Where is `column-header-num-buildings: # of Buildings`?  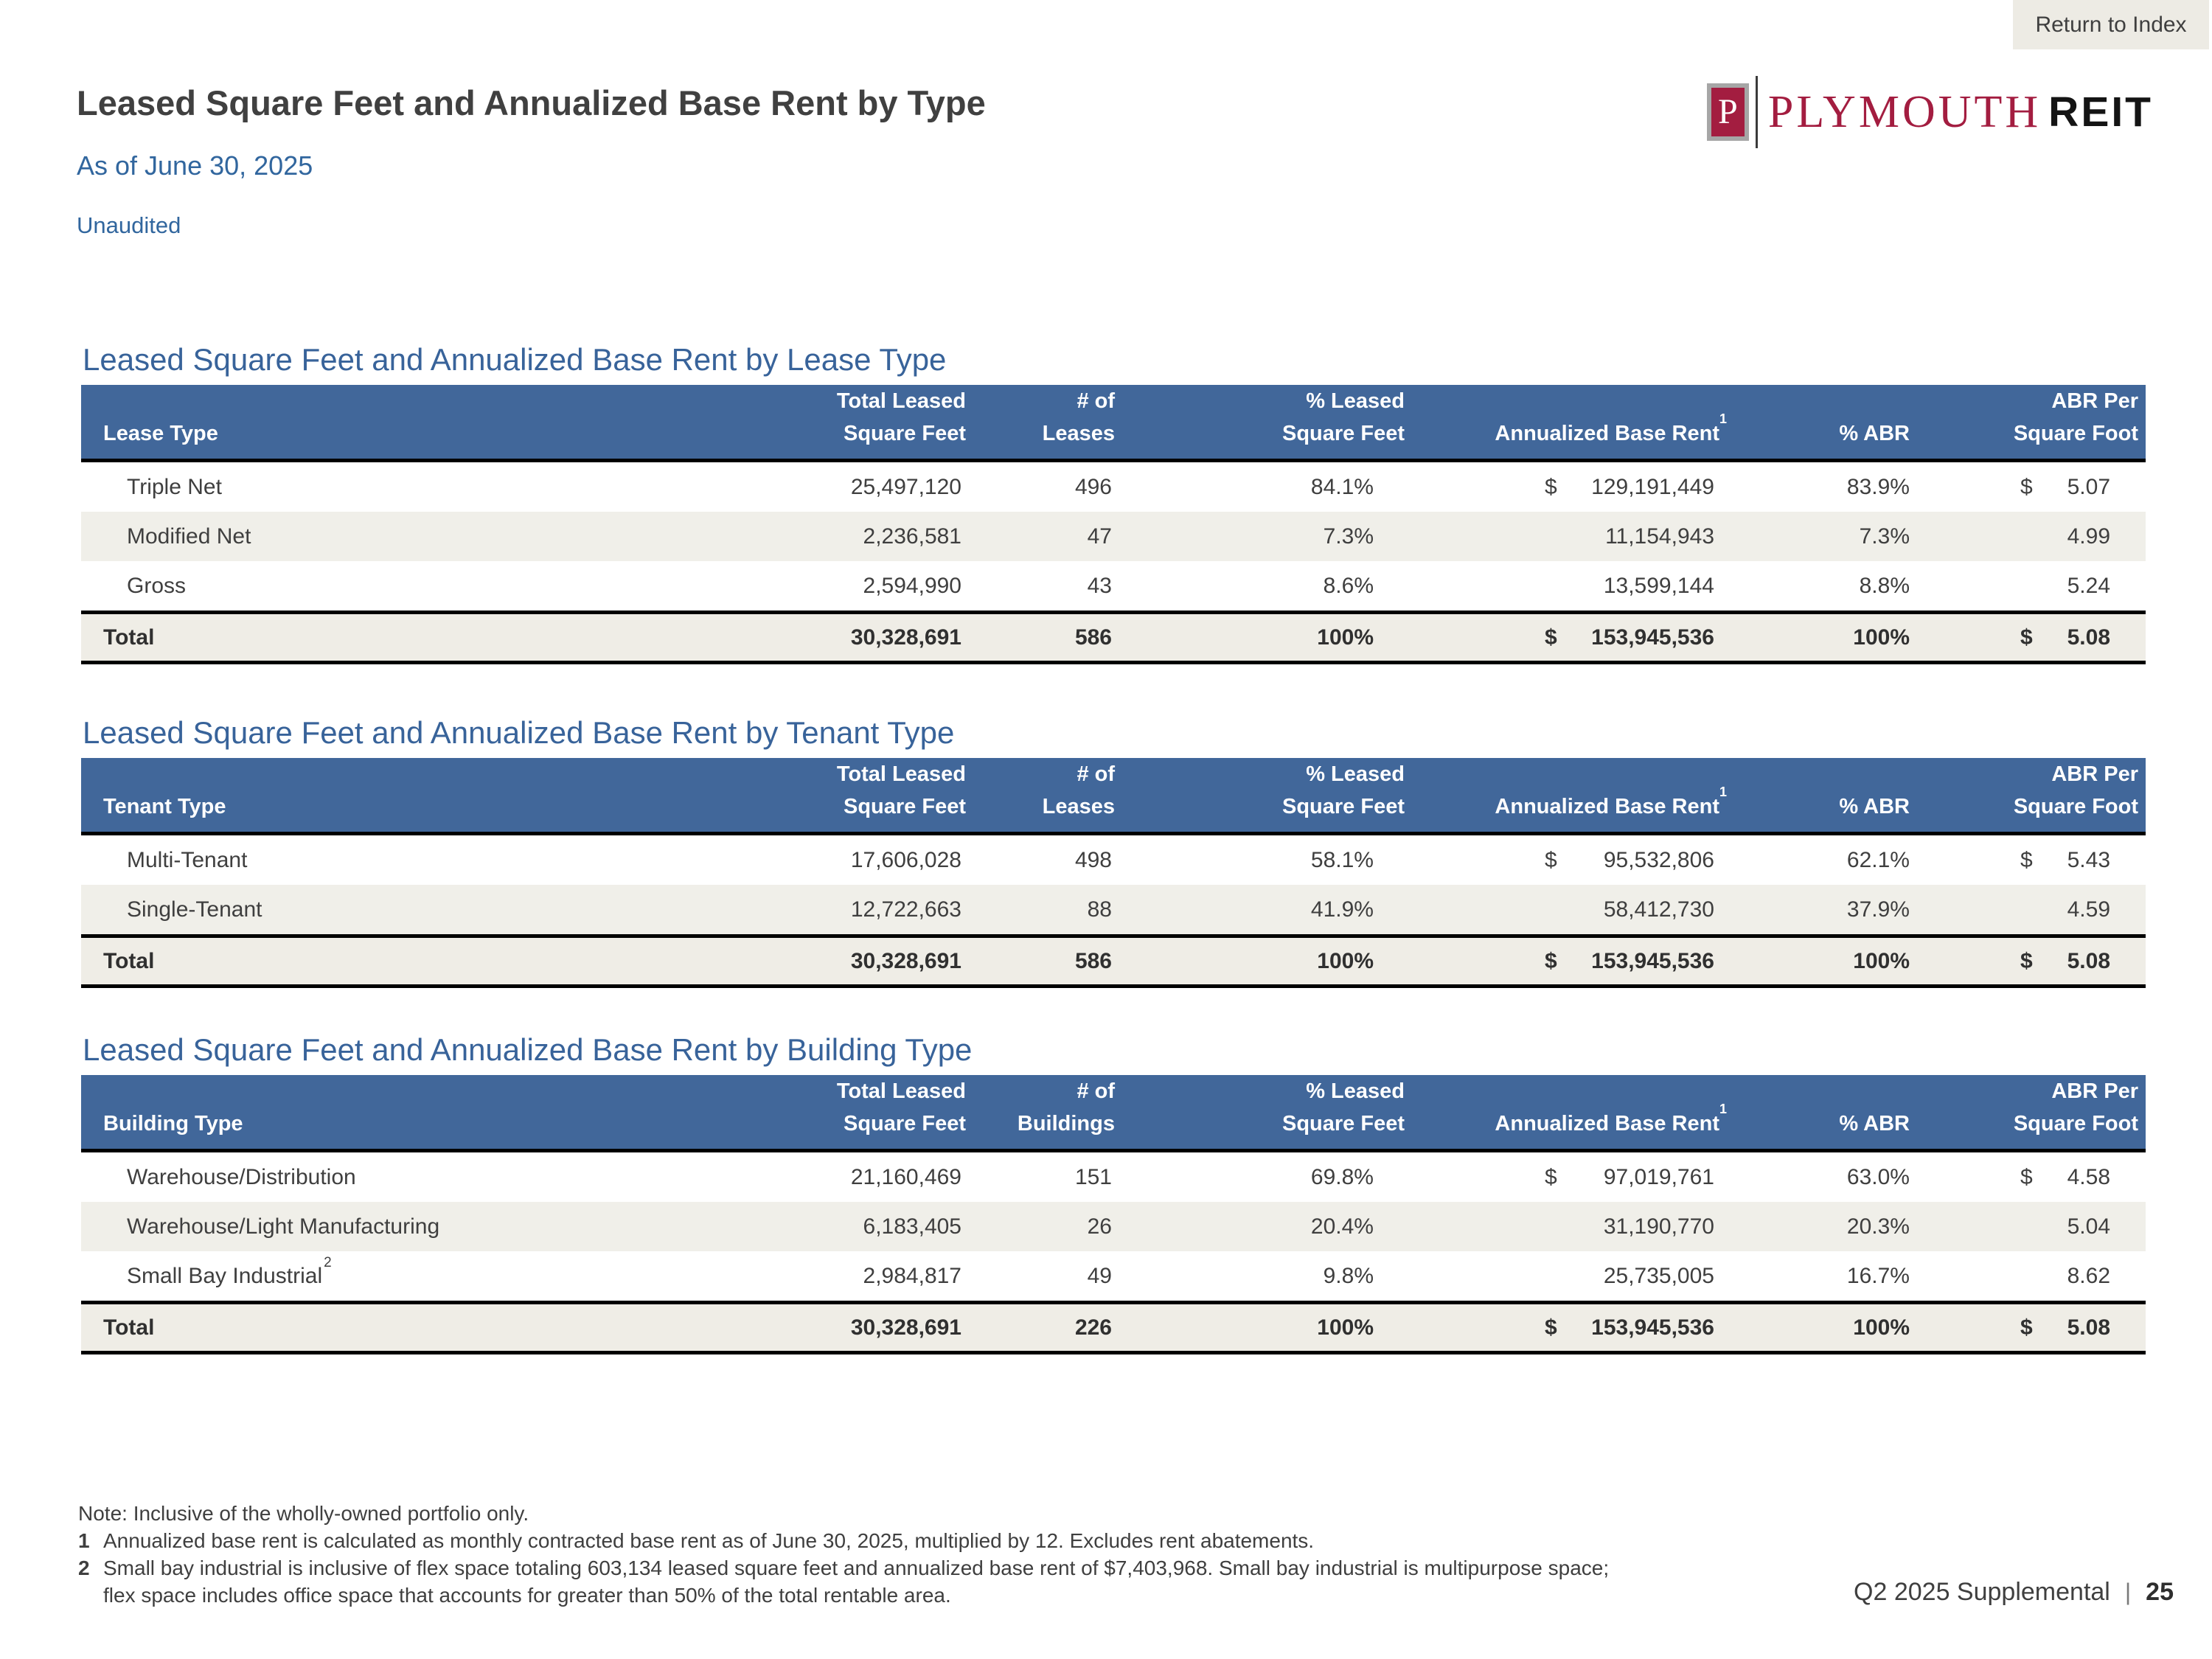
column-header-num-buildings: # of Buildings is located at coordinates (1066, 1107).